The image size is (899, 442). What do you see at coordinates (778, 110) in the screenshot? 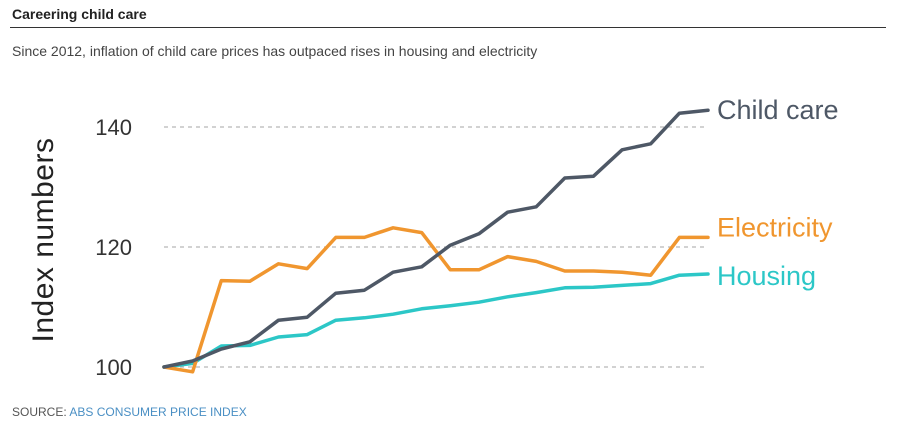
I see `series-label-child-care: Child care` at bounding box center [778, 110].